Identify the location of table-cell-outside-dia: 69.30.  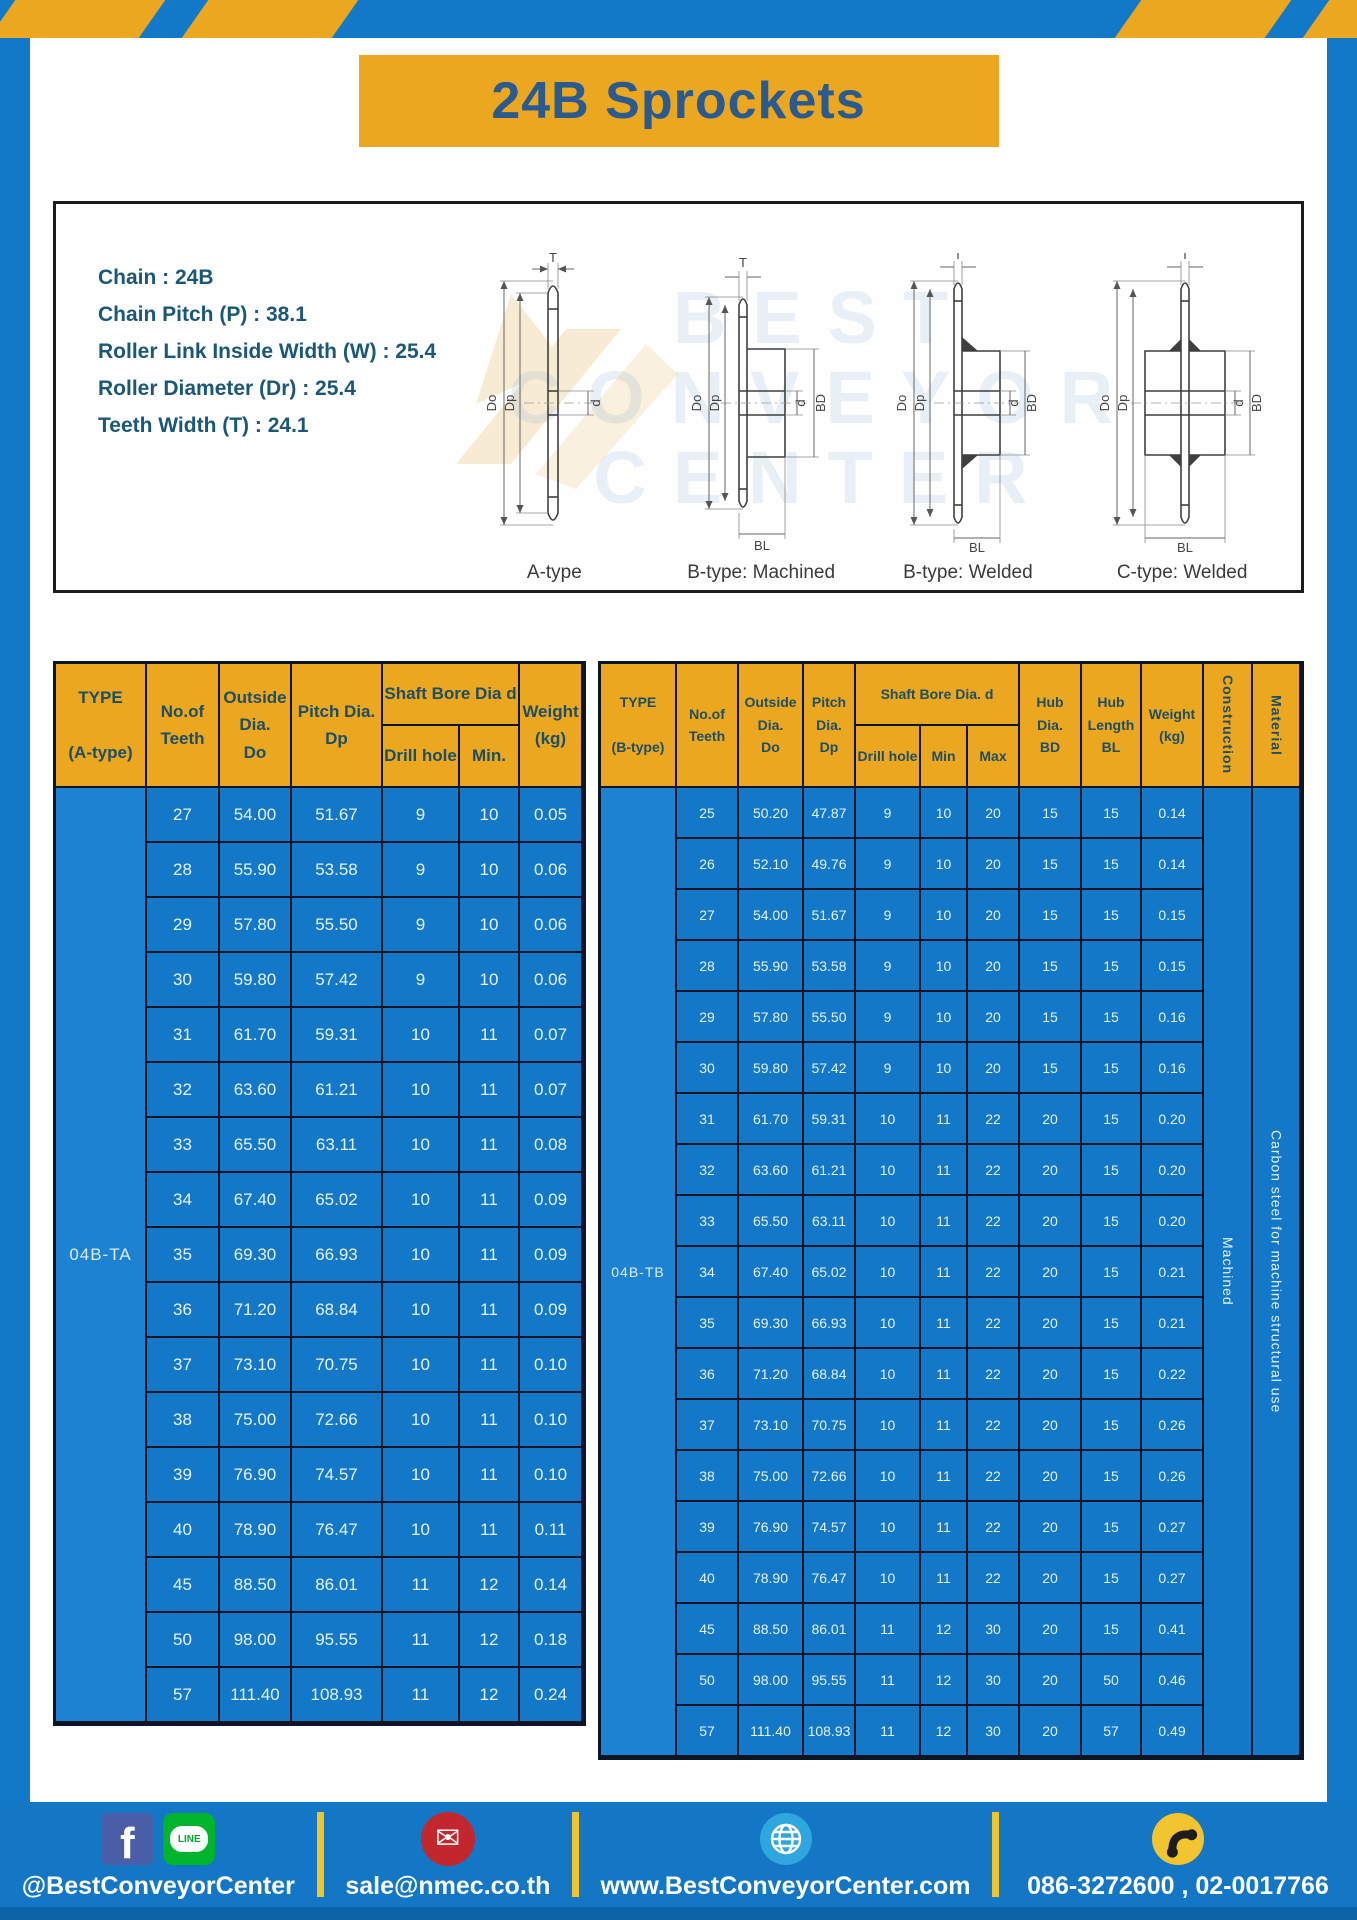
(771, 1323).